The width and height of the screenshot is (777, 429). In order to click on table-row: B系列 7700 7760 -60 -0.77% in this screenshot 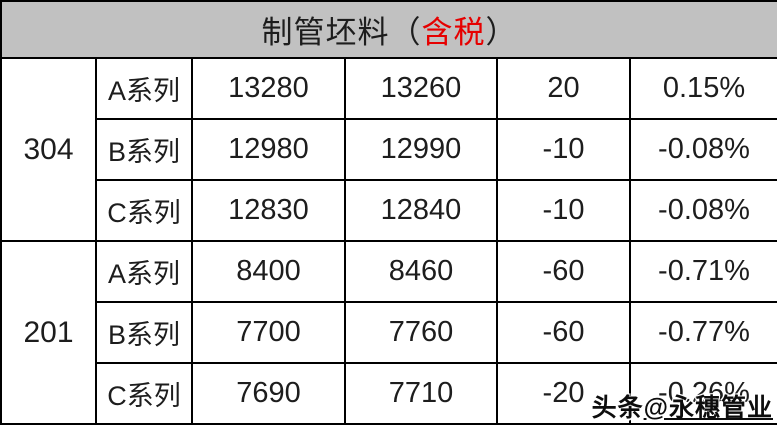, I will do `click(389, 332)`.